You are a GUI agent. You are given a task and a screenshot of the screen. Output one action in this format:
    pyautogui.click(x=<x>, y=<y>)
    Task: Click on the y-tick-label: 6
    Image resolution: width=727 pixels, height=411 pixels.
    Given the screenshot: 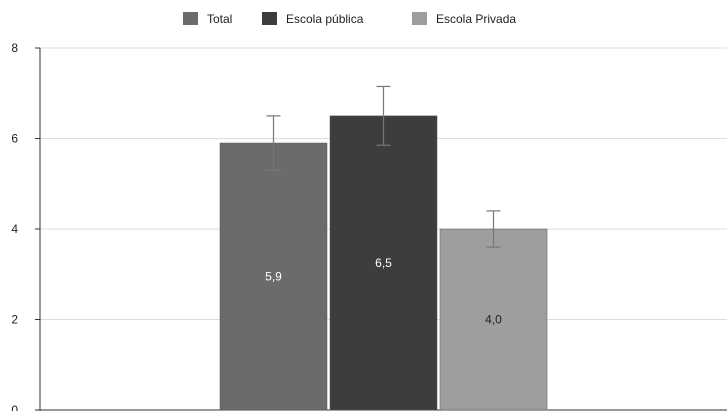 What is the action you would take?
    pyautogui.click(x=14, y=139)
    